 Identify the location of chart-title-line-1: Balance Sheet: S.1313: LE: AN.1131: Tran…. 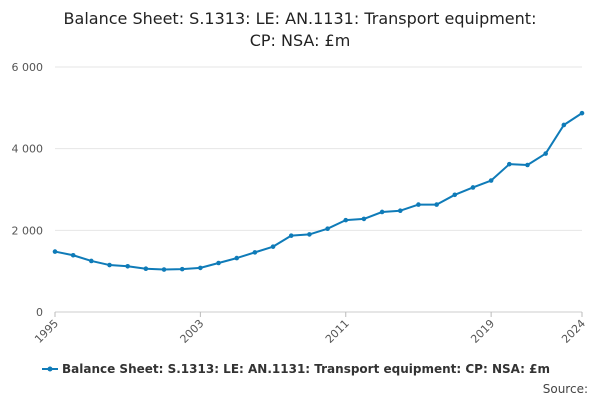
(300, 18).